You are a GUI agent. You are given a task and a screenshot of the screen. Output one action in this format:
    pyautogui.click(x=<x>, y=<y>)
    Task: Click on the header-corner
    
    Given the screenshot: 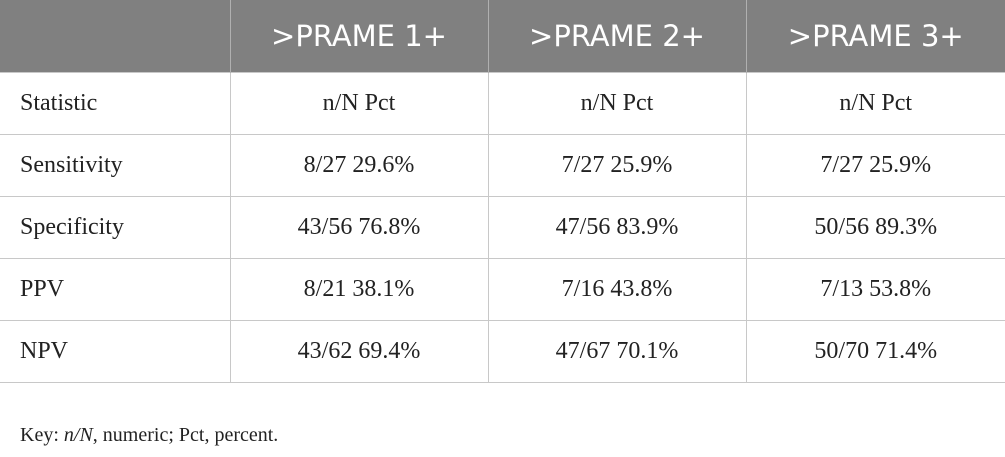 What is the action you would take?
    pyautogui.click(x=115, y=36)
    